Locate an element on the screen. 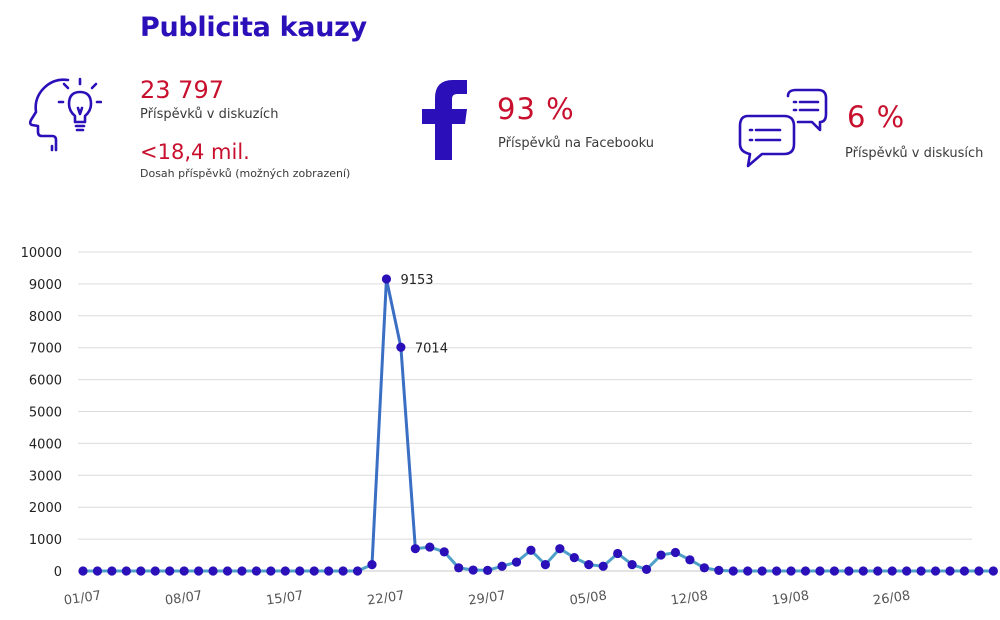  head-lightbulb-icon is located at coordinates (65, 114).